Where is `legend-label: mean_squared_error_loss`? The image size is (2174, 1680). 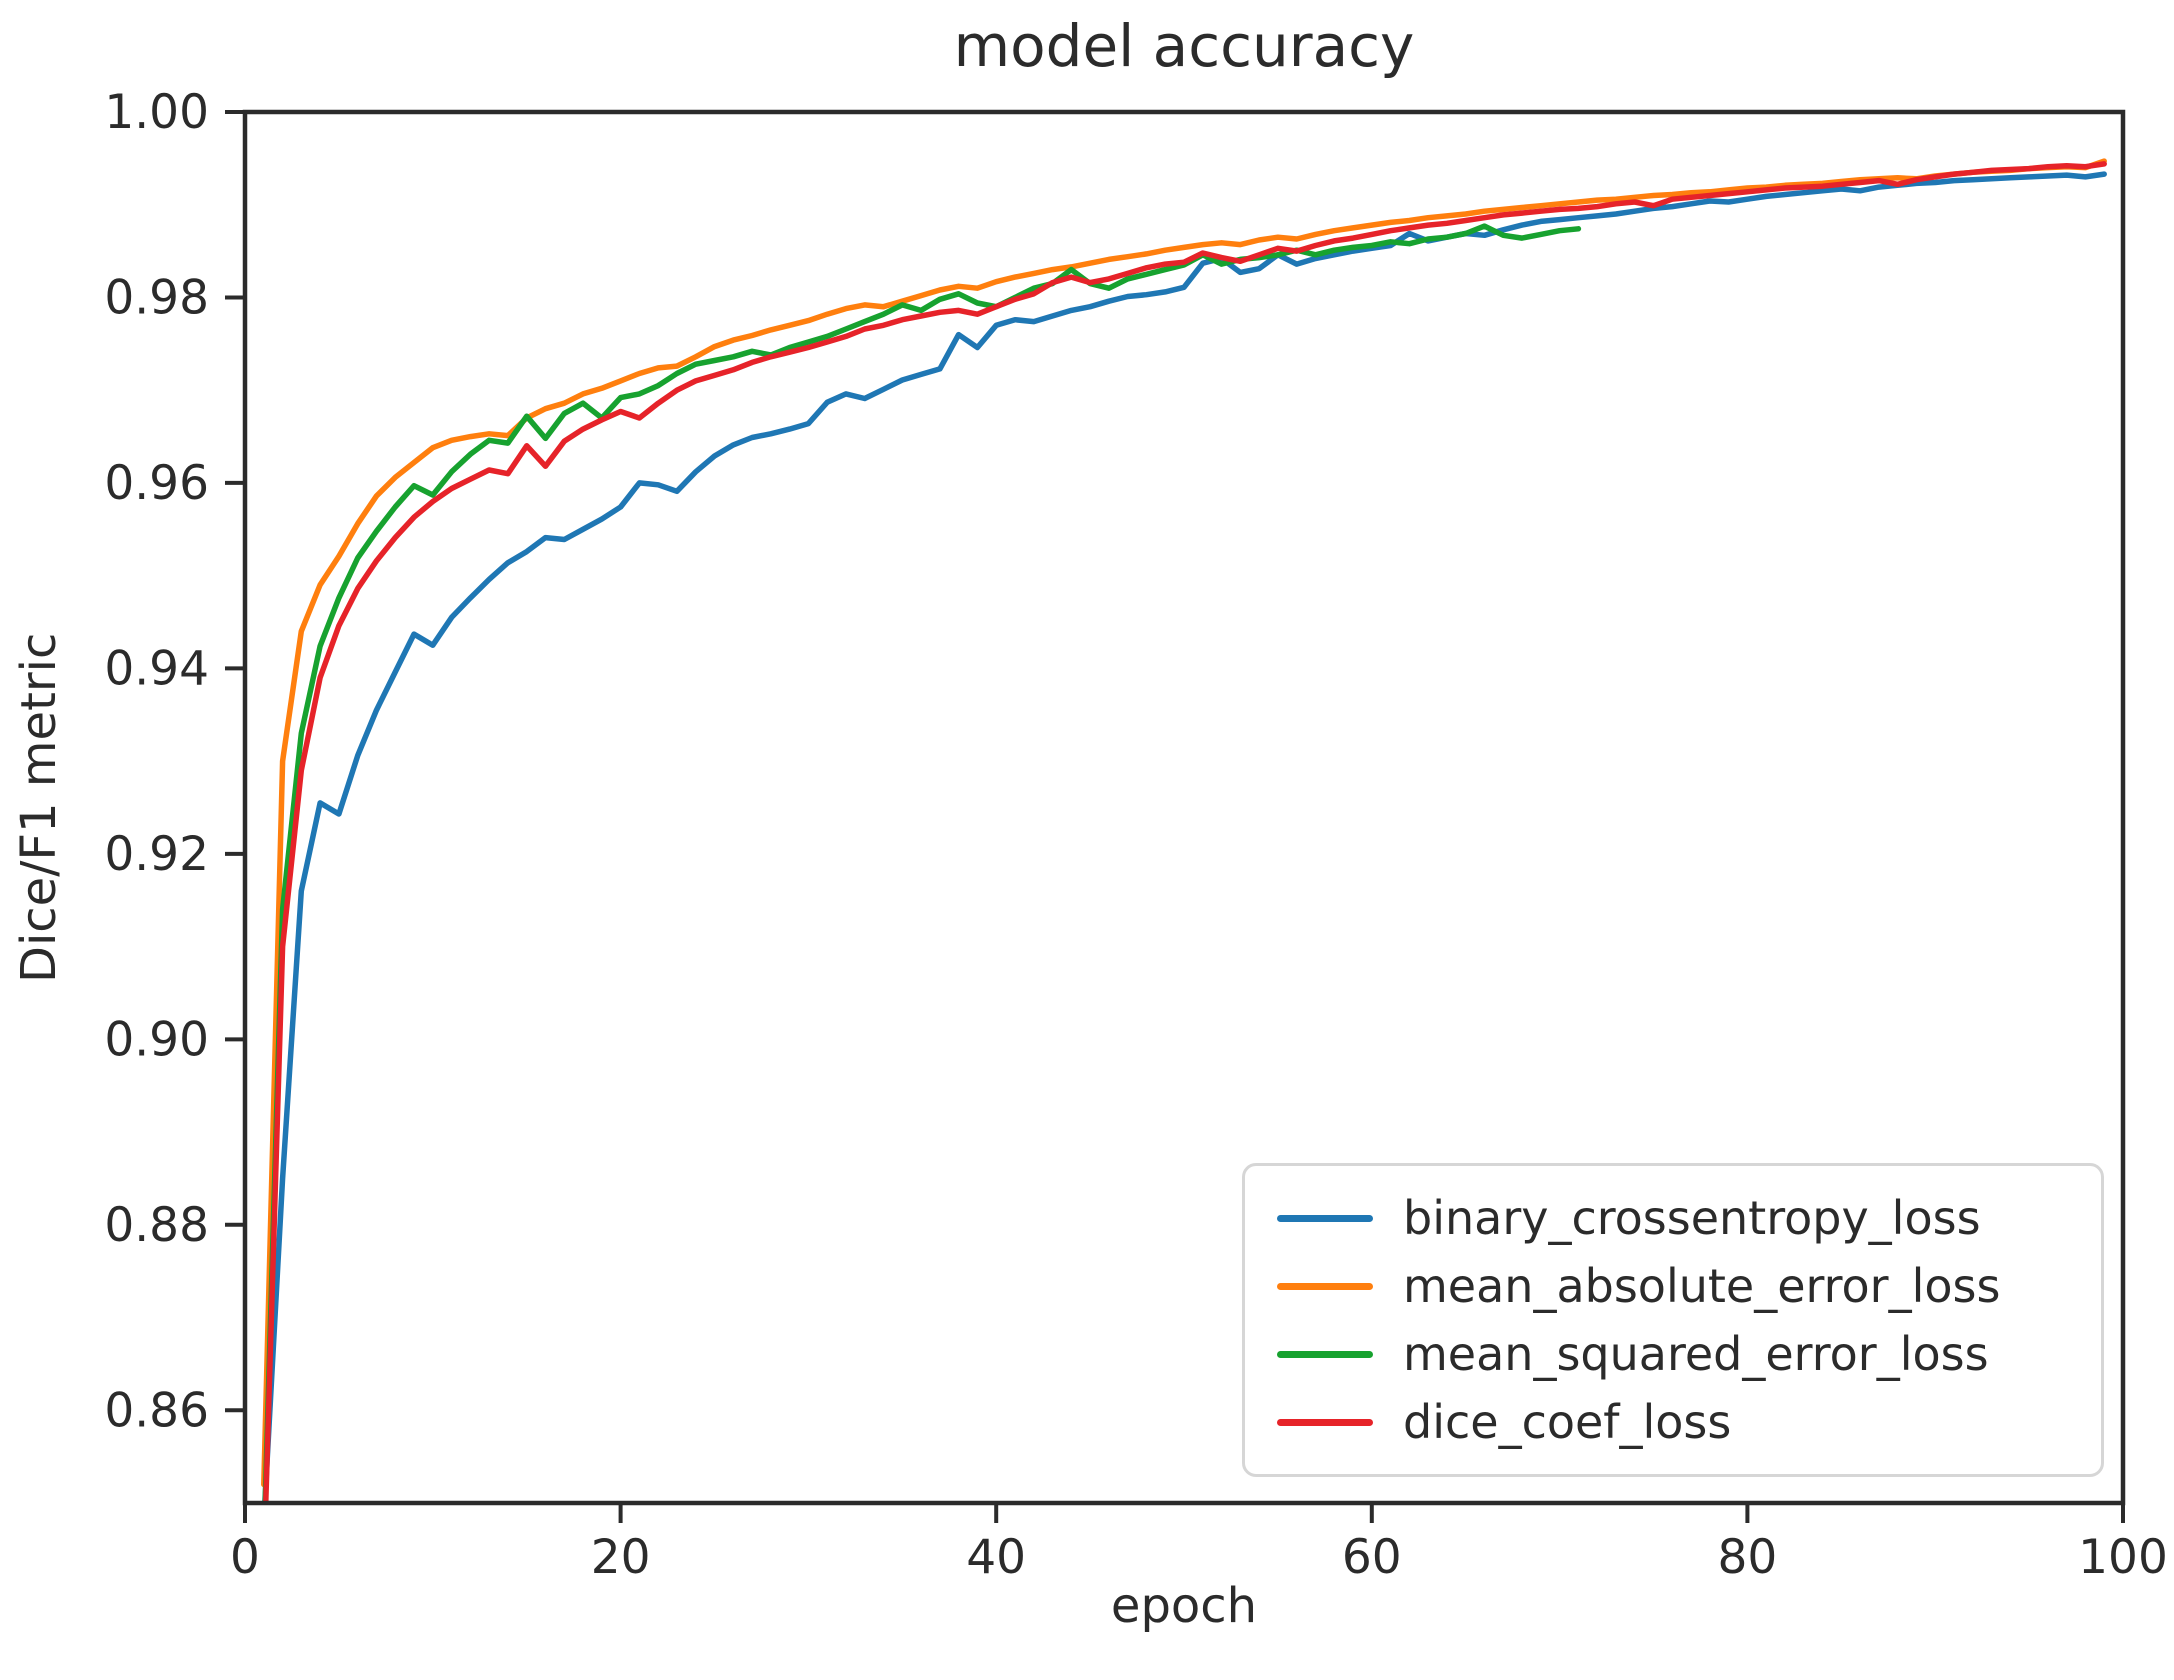
legend-label: mean_squared_error_loss is located at coordinates (1696, 1354).